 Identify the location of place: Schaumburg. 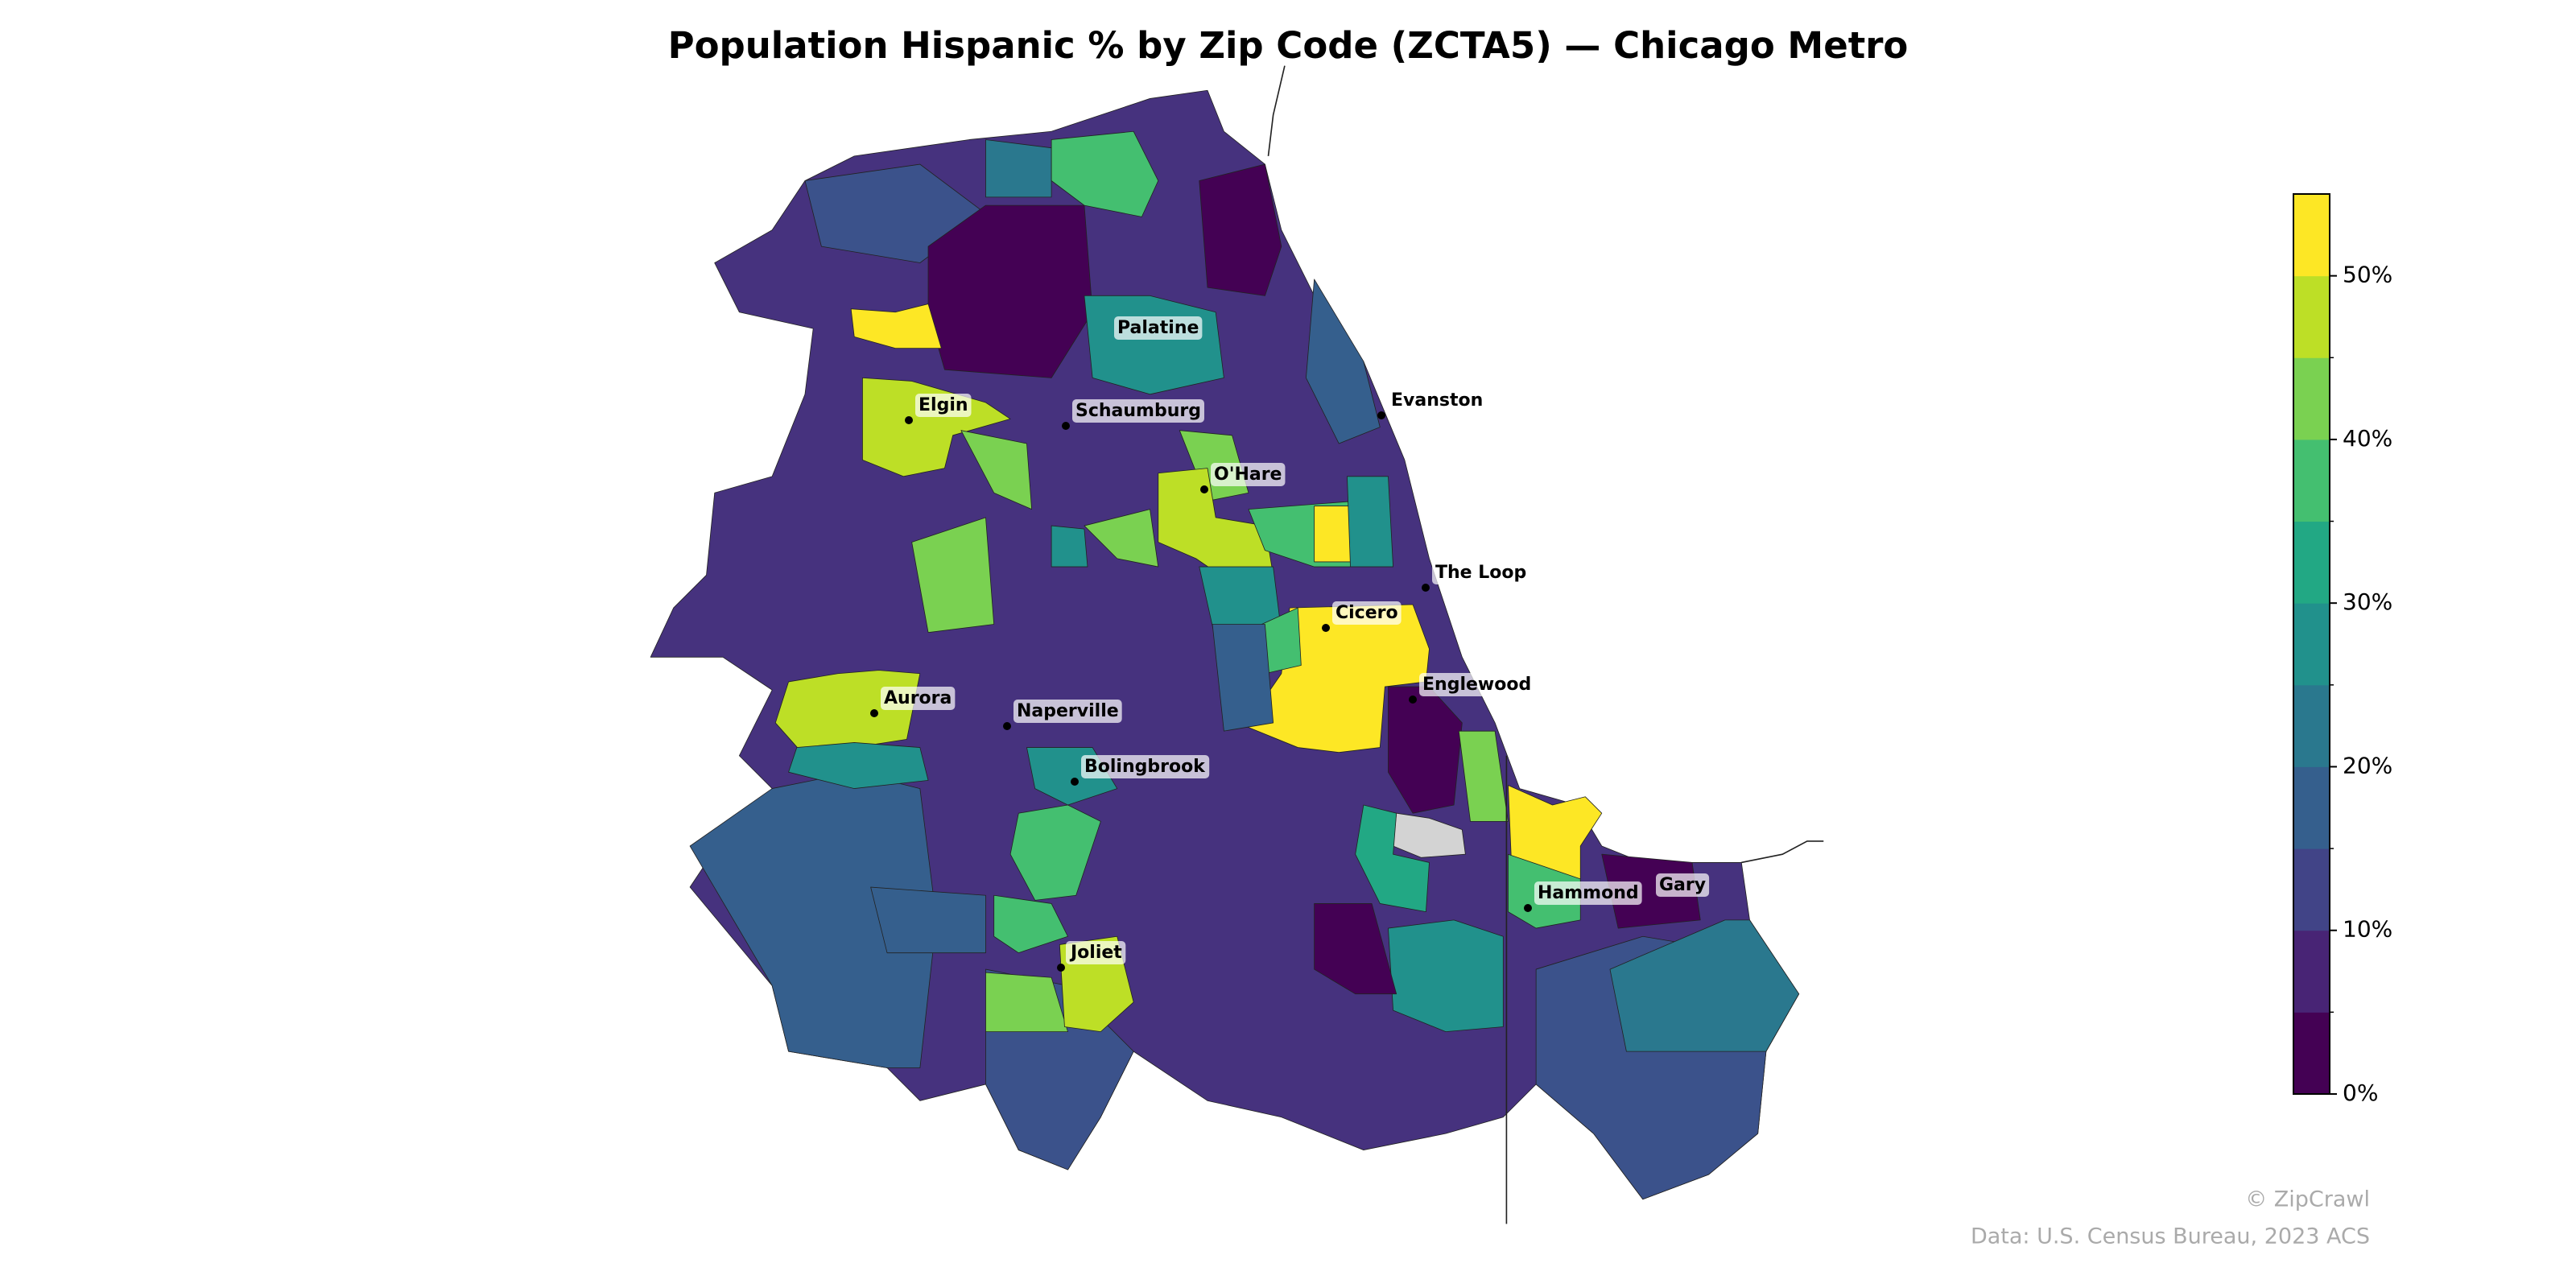
(1133, 414).